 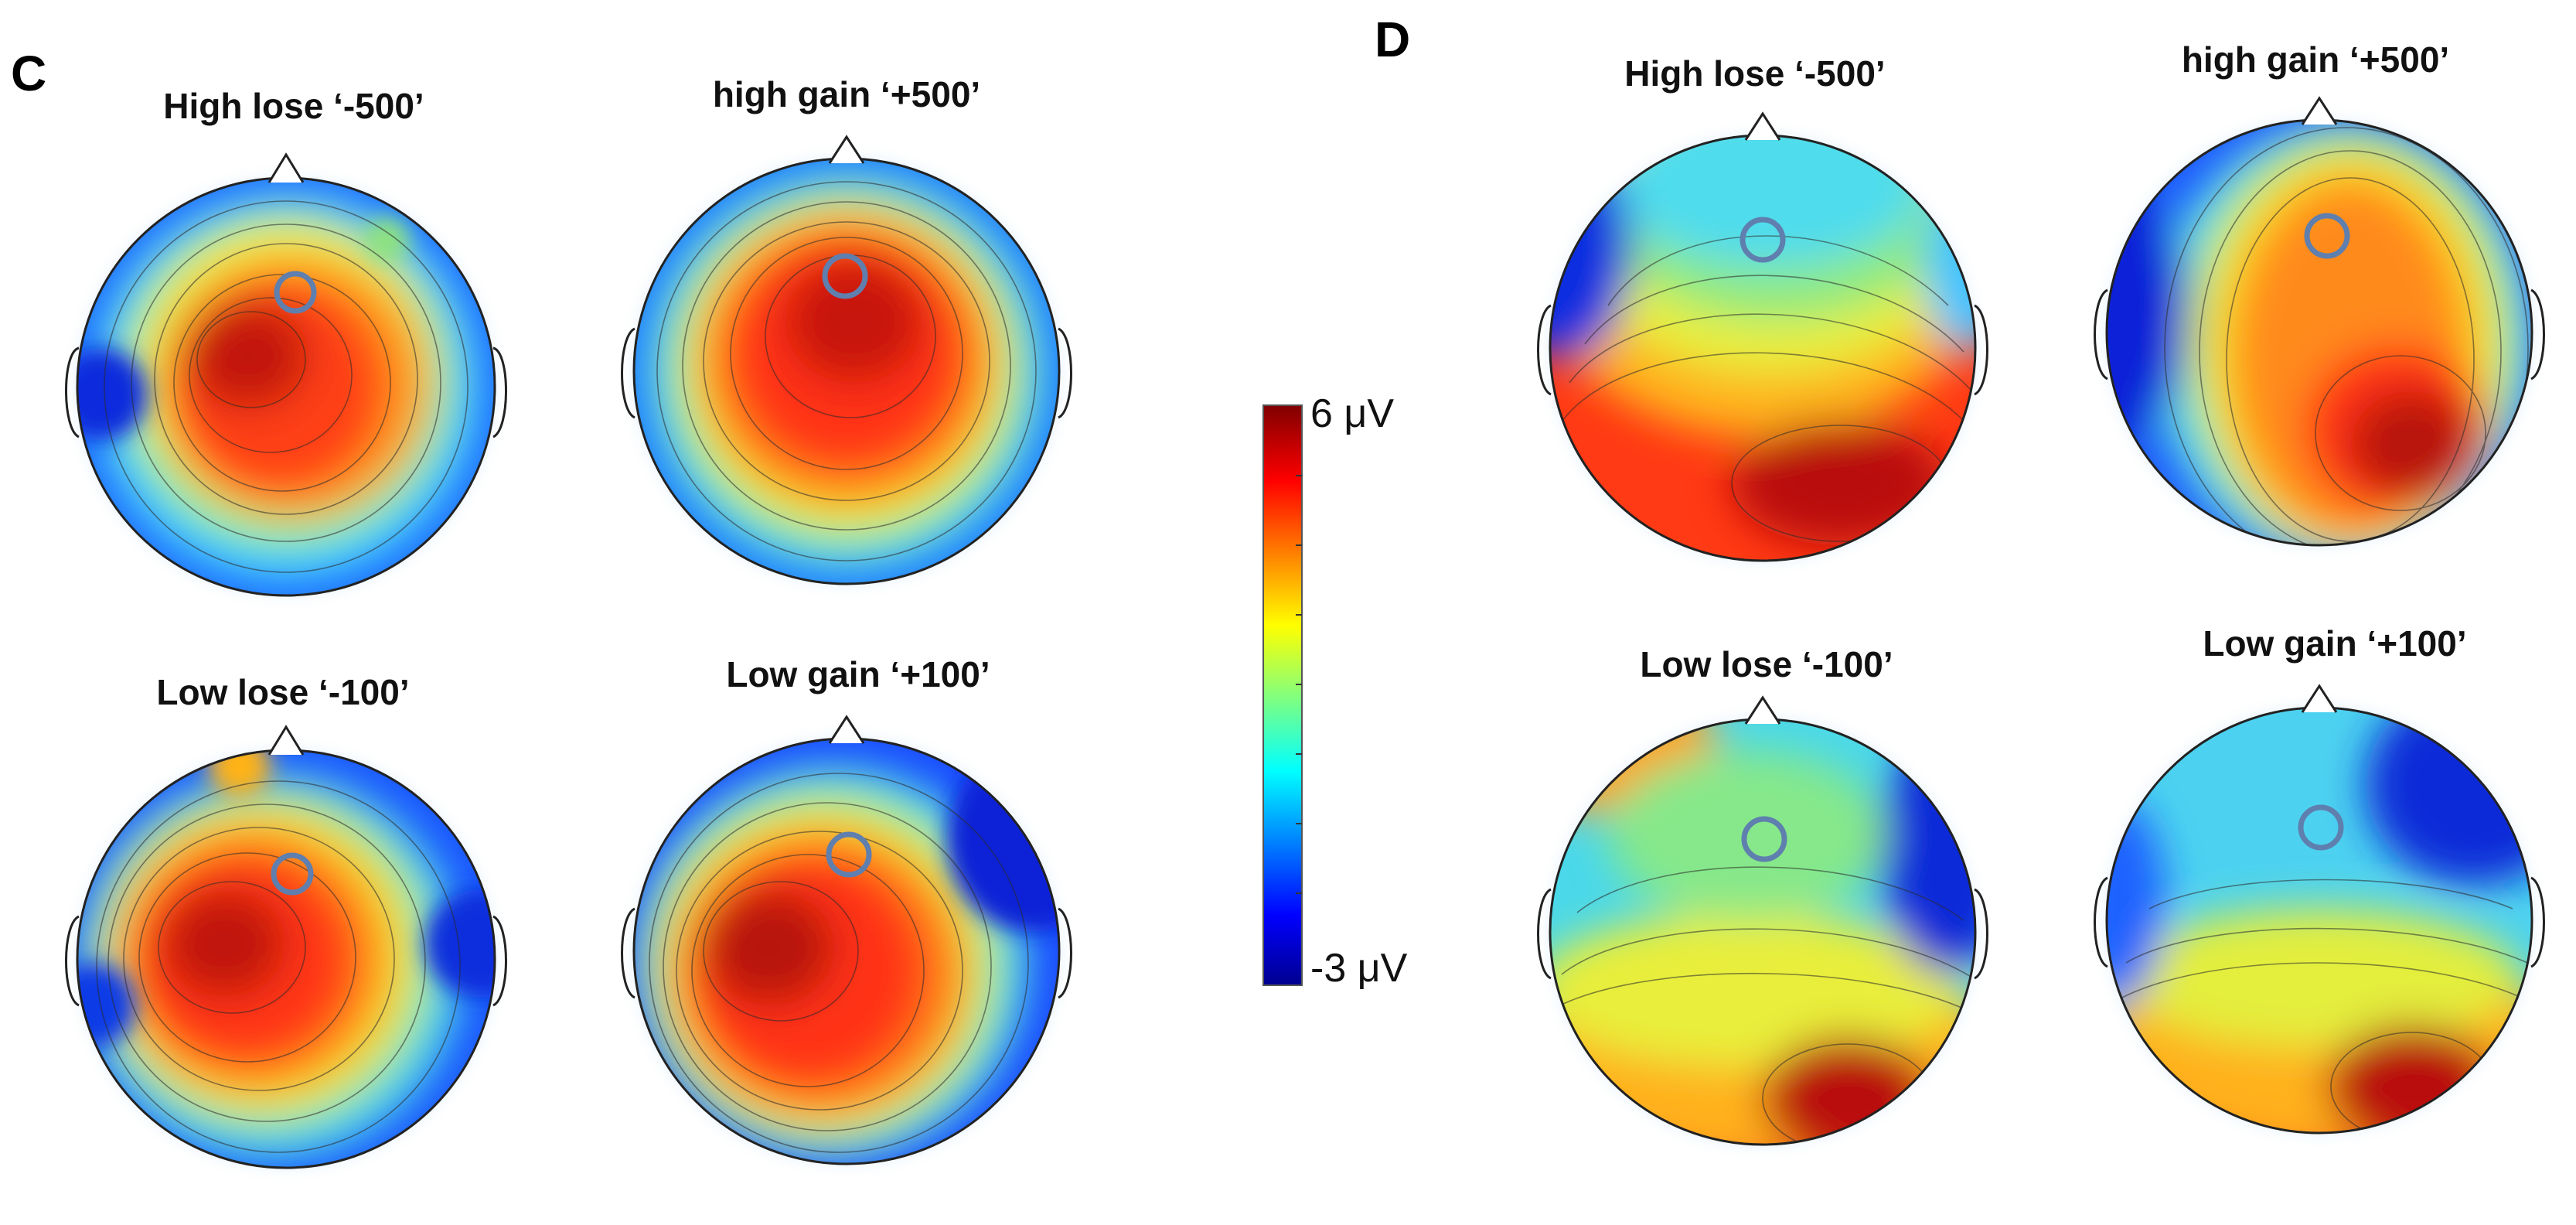 I want to click on topomap-d-low-lose, so click(x=1762, y=928).